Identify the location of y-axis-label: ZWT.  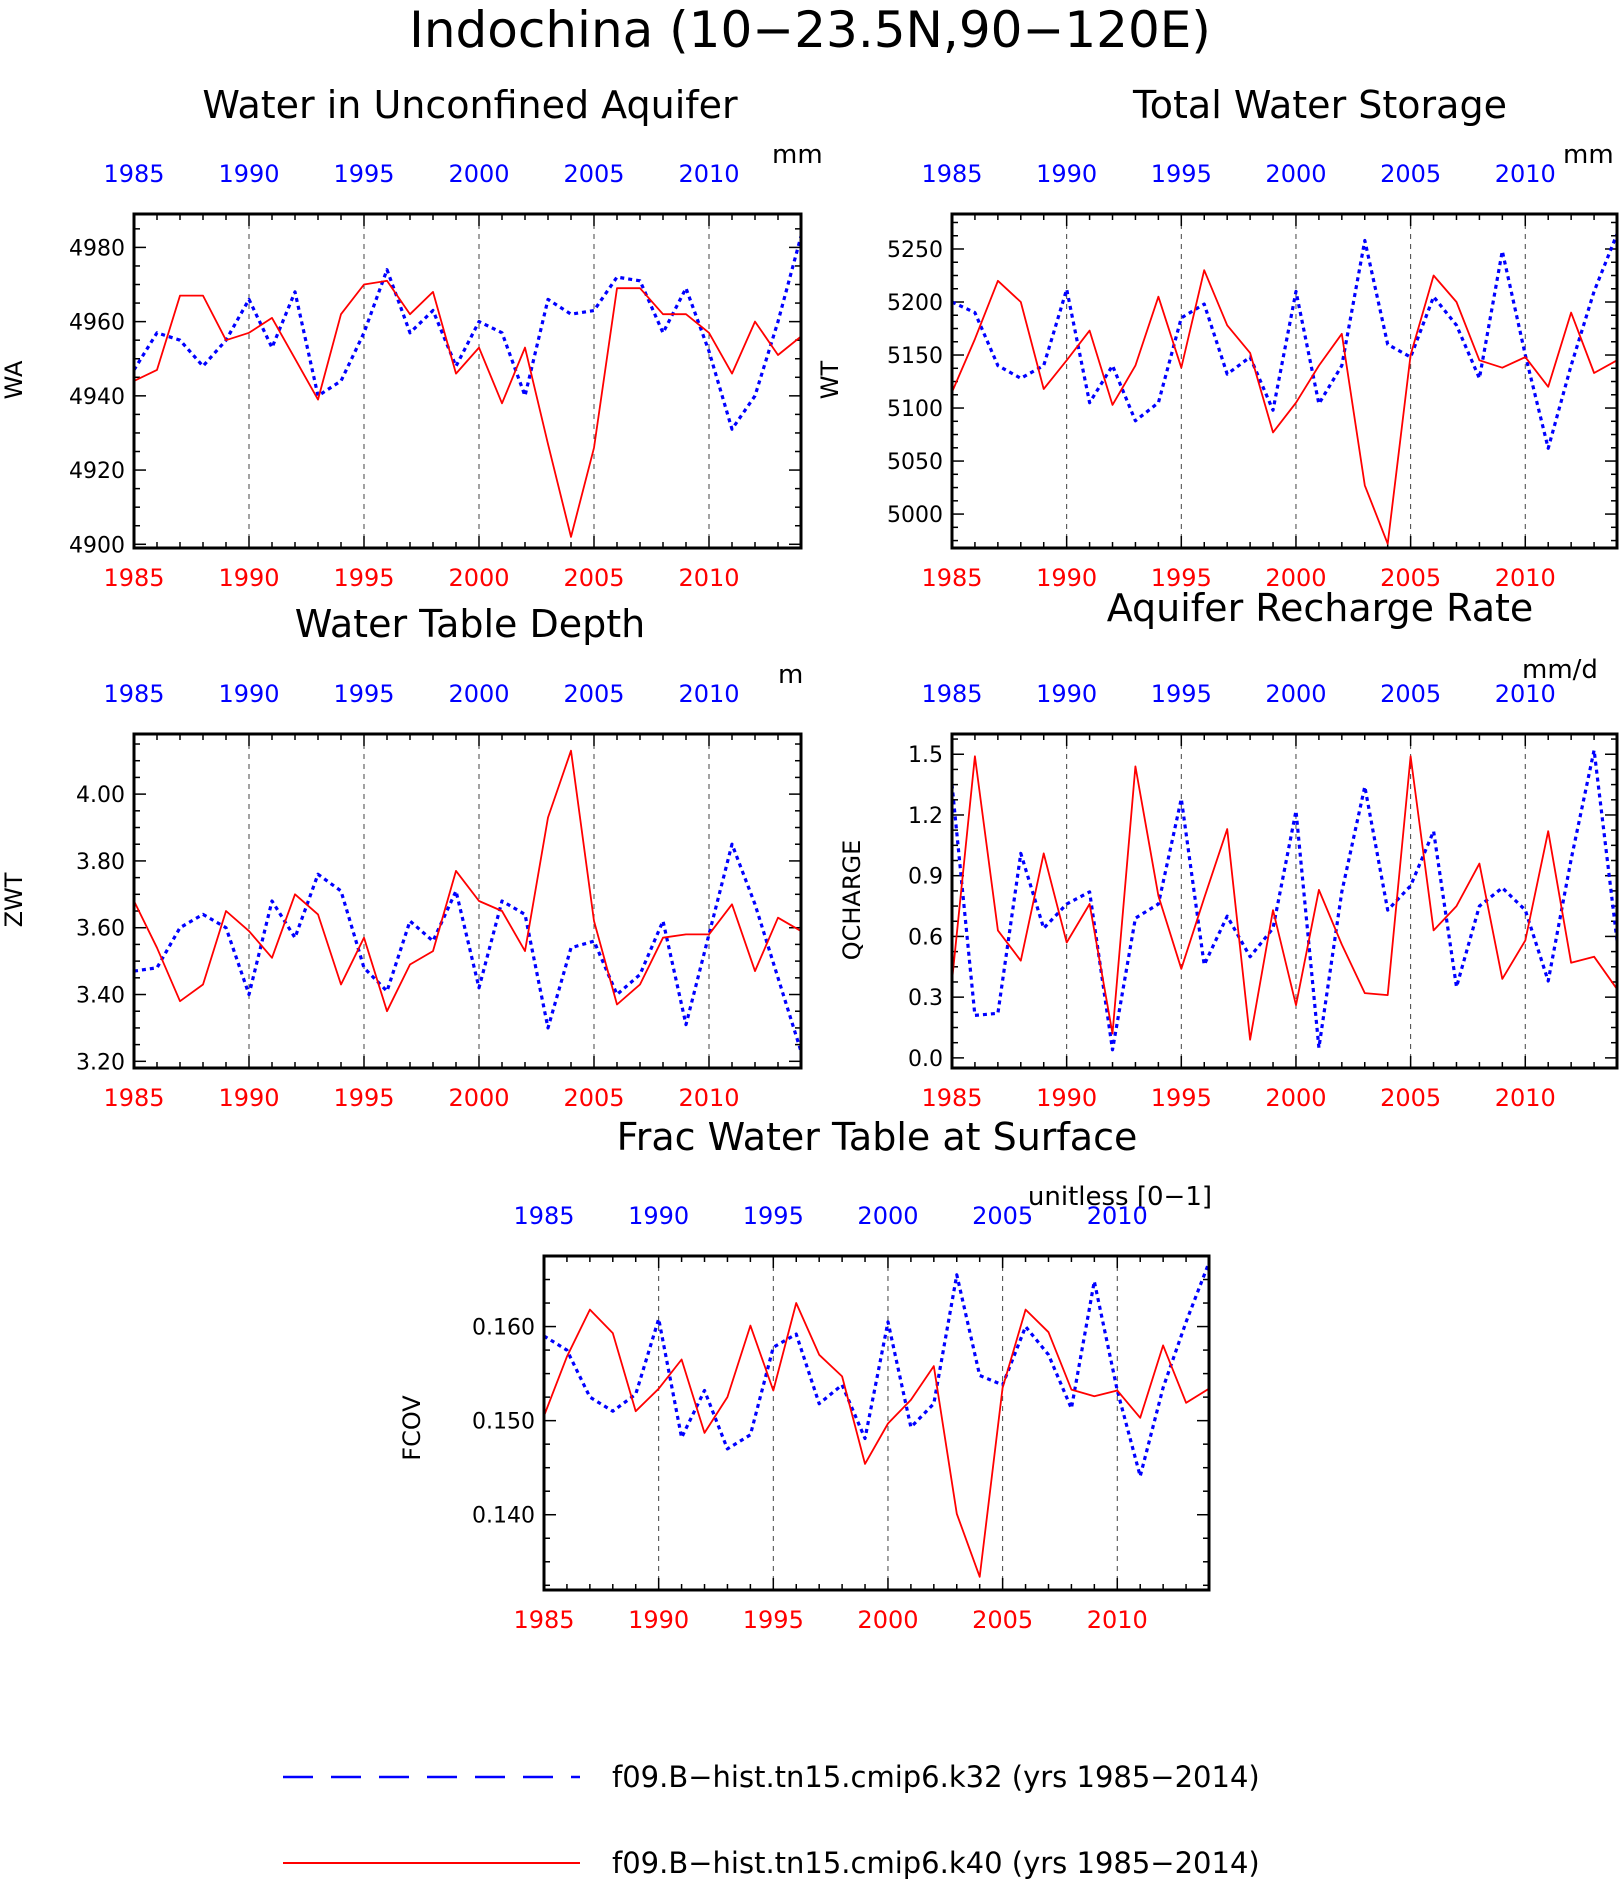
(14, 899).